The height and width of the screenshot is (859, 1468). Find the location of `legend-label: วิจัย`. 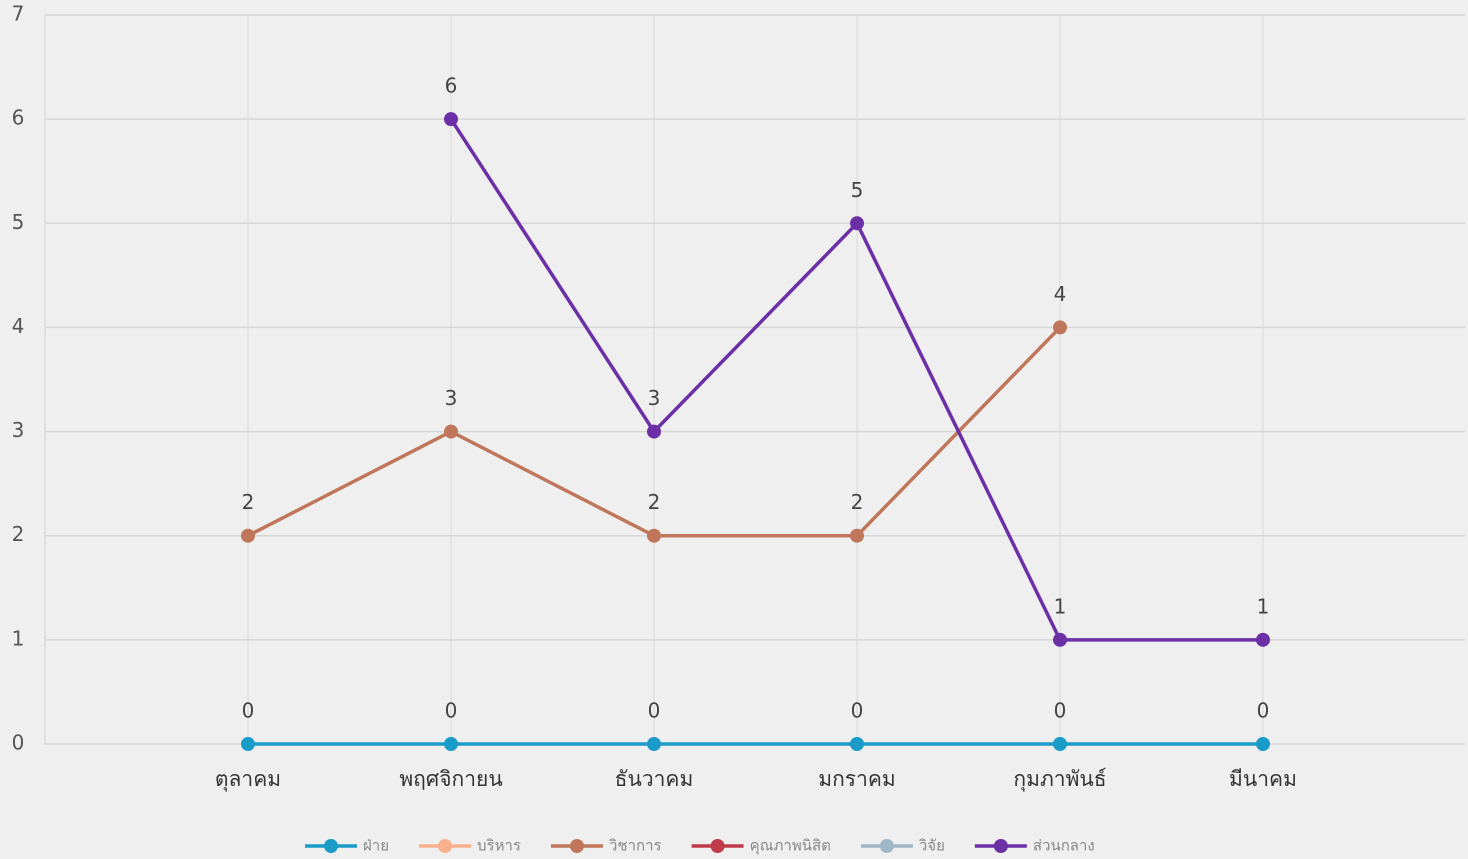

legend-label: วิจัย is located at coordinates (931, 846).